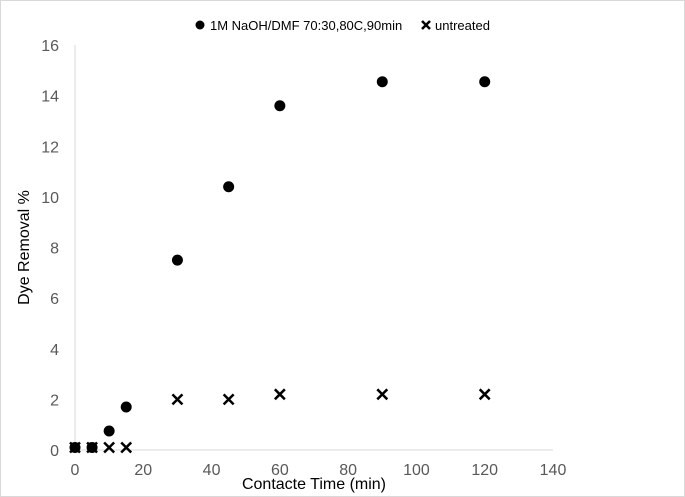  What do you see at coordinates (24, 247) in the screenshot?
I see `y-axis-title: Dye Removal %` at bounding box center [24, 247].